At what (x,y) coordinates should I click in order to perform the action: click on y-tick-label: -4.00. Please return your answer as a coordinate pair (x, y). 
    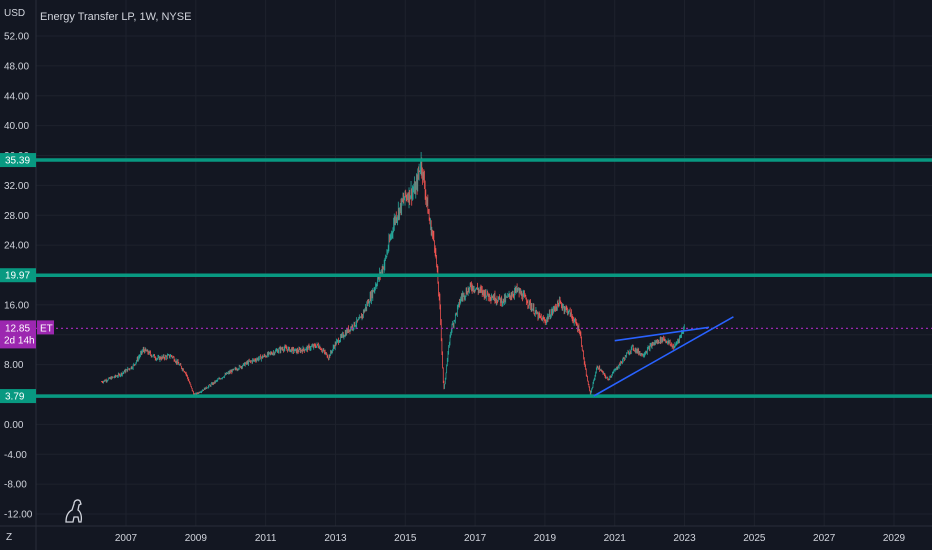
    Looking at the image, I should click on (15, 455).